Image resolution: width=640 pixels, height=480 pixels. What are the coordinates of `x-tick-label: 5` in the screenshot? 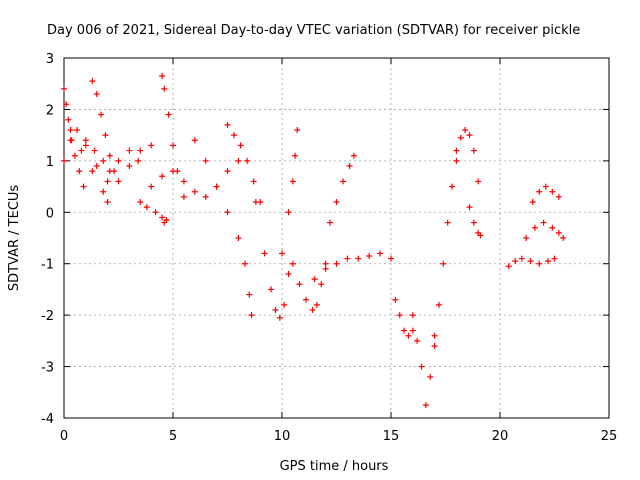 It's located at (173, 436).